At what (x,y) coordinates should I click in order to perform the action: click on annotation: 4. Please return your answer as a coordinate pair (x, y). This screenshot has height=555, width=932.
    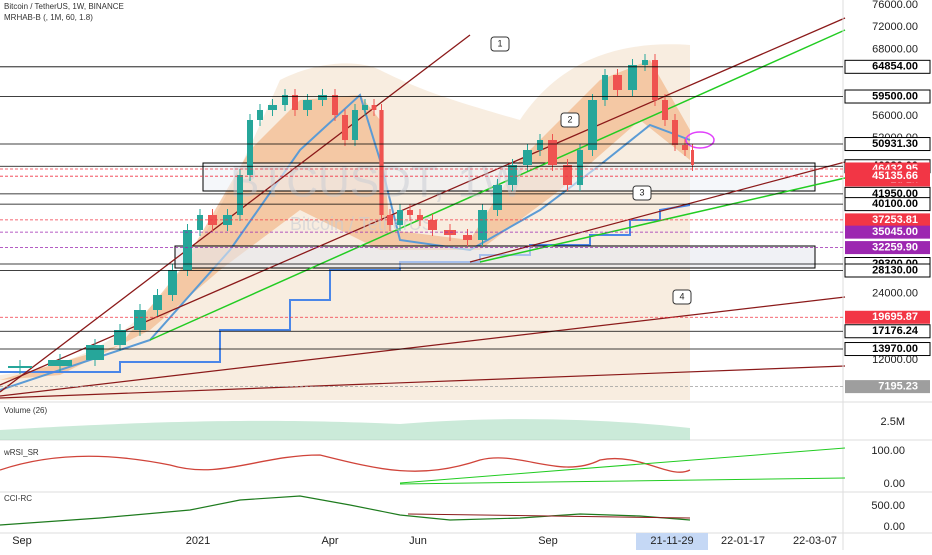
    Looking at the image, I should click on (681, 296).